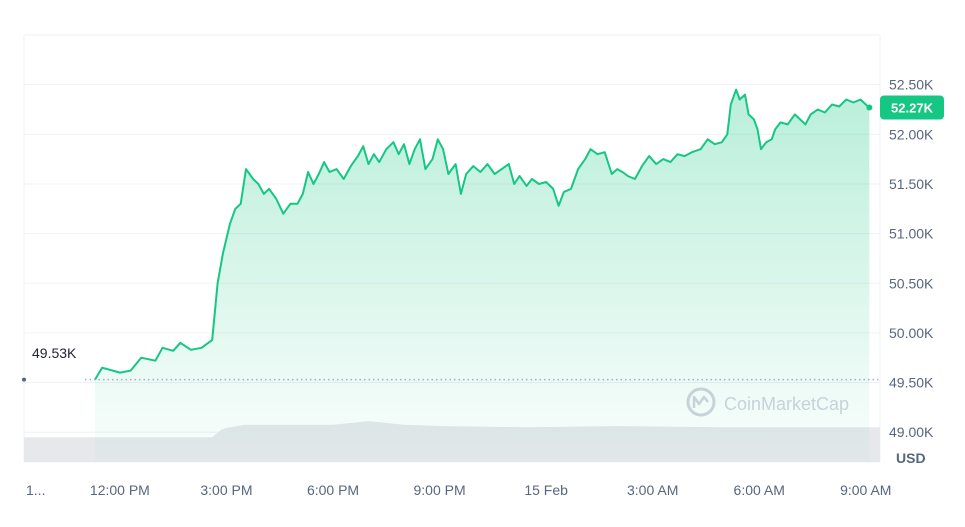 This screenshot has width=965, height=527. Describe the element at coordinates (759, 490) in the screenshot. I see `x-tick-label-7: 6:00 AM` at that location.